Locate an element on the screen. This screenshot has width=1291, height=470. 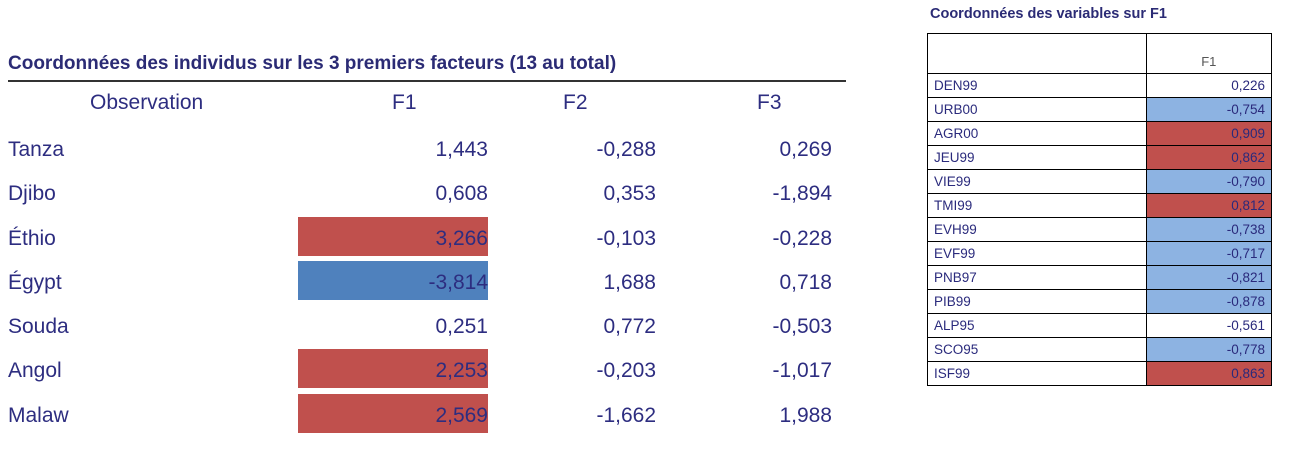
f2-value: 0,353 is located at coordinates (629, 194).